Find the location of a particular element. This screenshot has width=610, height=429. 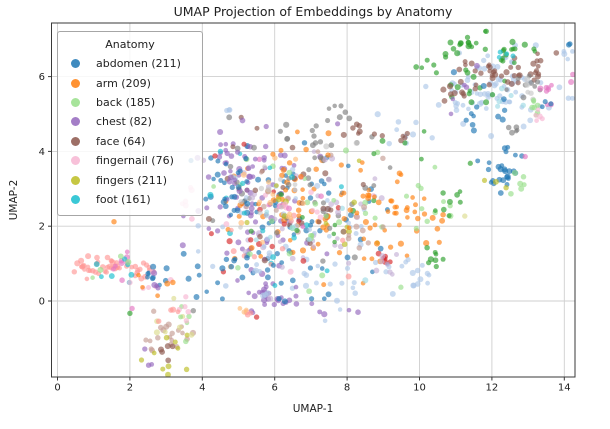

legend-entry-back: back (185) is located at coordinates (130, 102).